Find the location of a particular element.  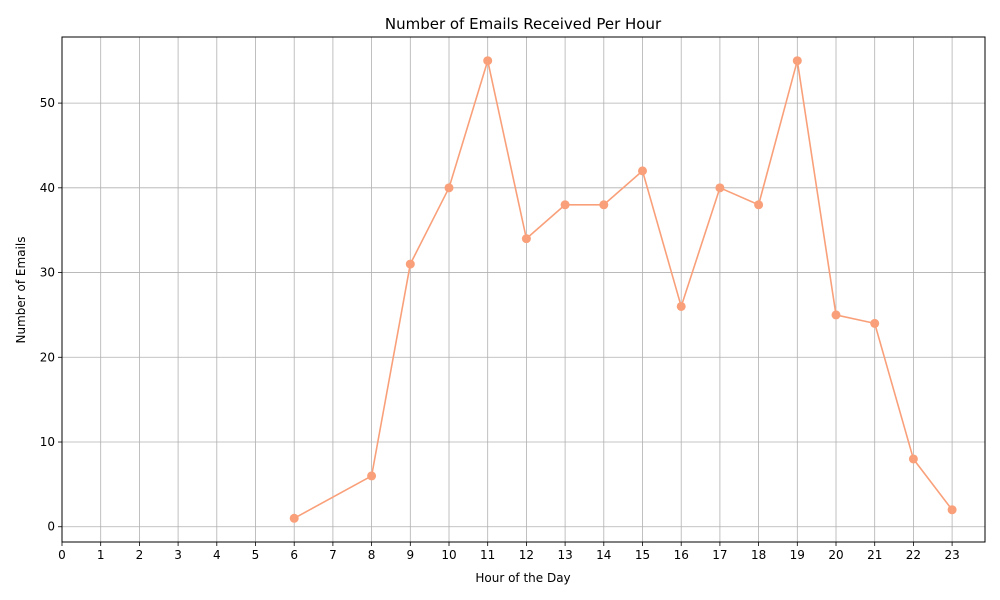

x-tick-label: 10 is located at coordinates (448, 555).